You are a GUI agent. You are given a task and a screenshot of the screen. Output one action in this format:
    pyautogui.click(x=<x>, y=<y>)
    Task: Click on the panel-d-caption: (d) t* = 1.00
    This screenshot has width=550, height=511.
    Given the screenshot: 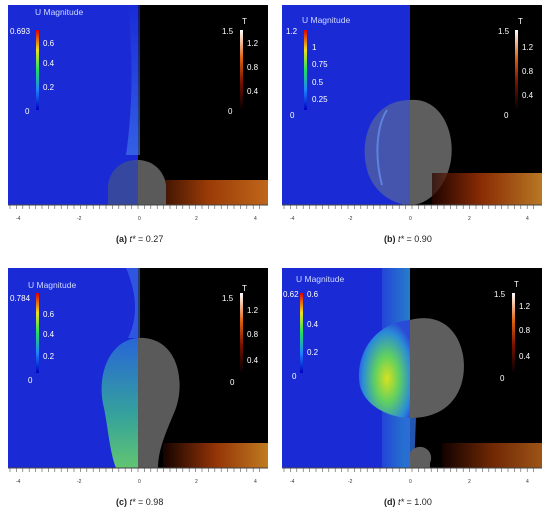 What is the action you would take?
    pyautogui.click(x=408, y=502)
    